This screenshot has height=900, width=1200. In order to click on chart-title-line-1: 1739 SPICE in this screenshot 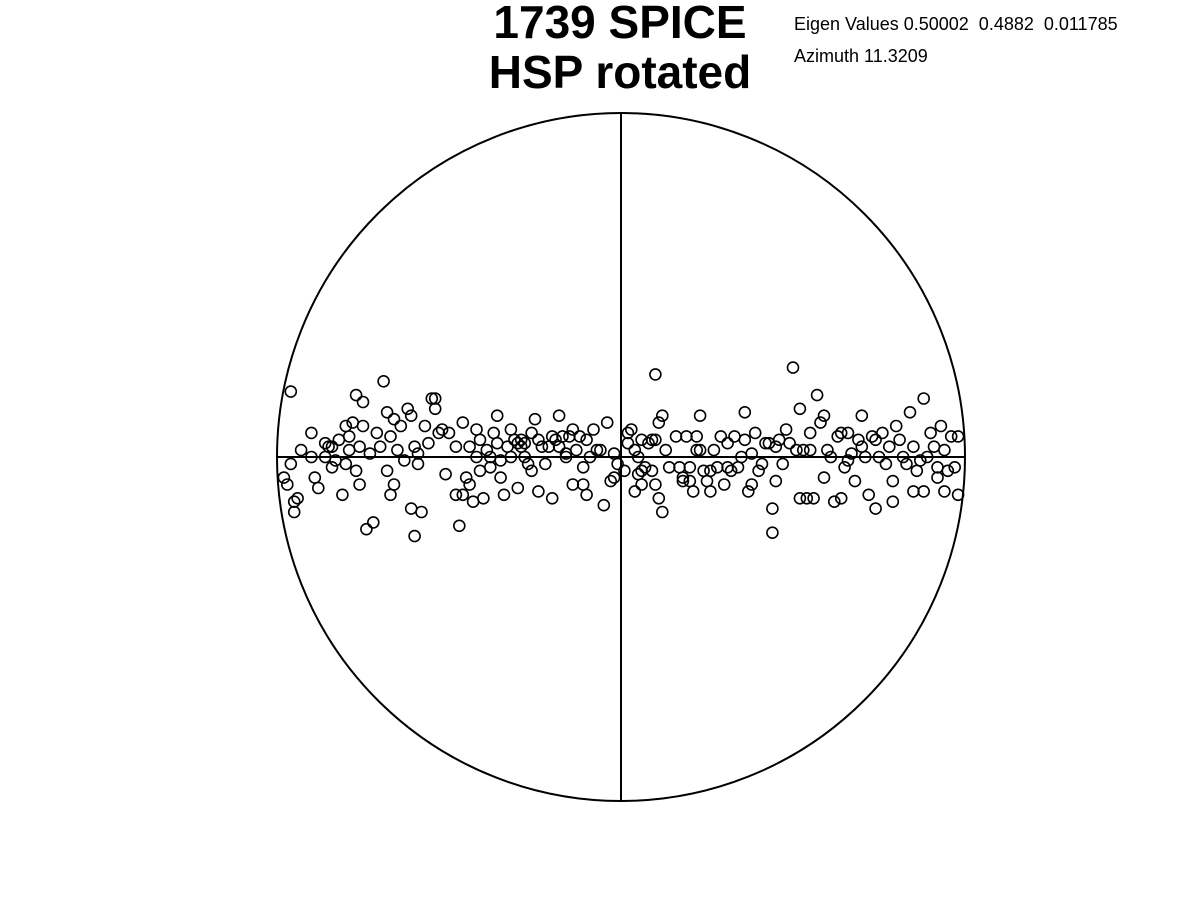, I will do `click(620, 24)`.